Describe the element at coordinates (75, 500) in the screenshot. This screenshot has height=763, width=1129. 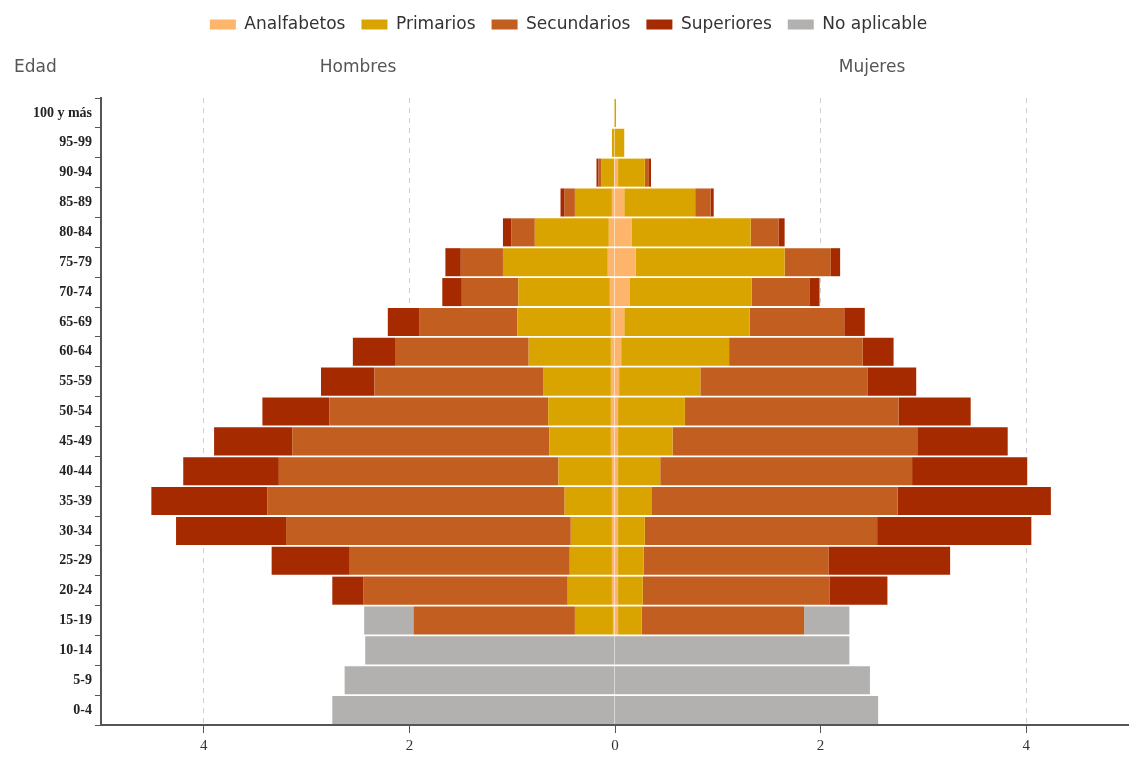
I see `y-tick-label: 35-39` at that location.